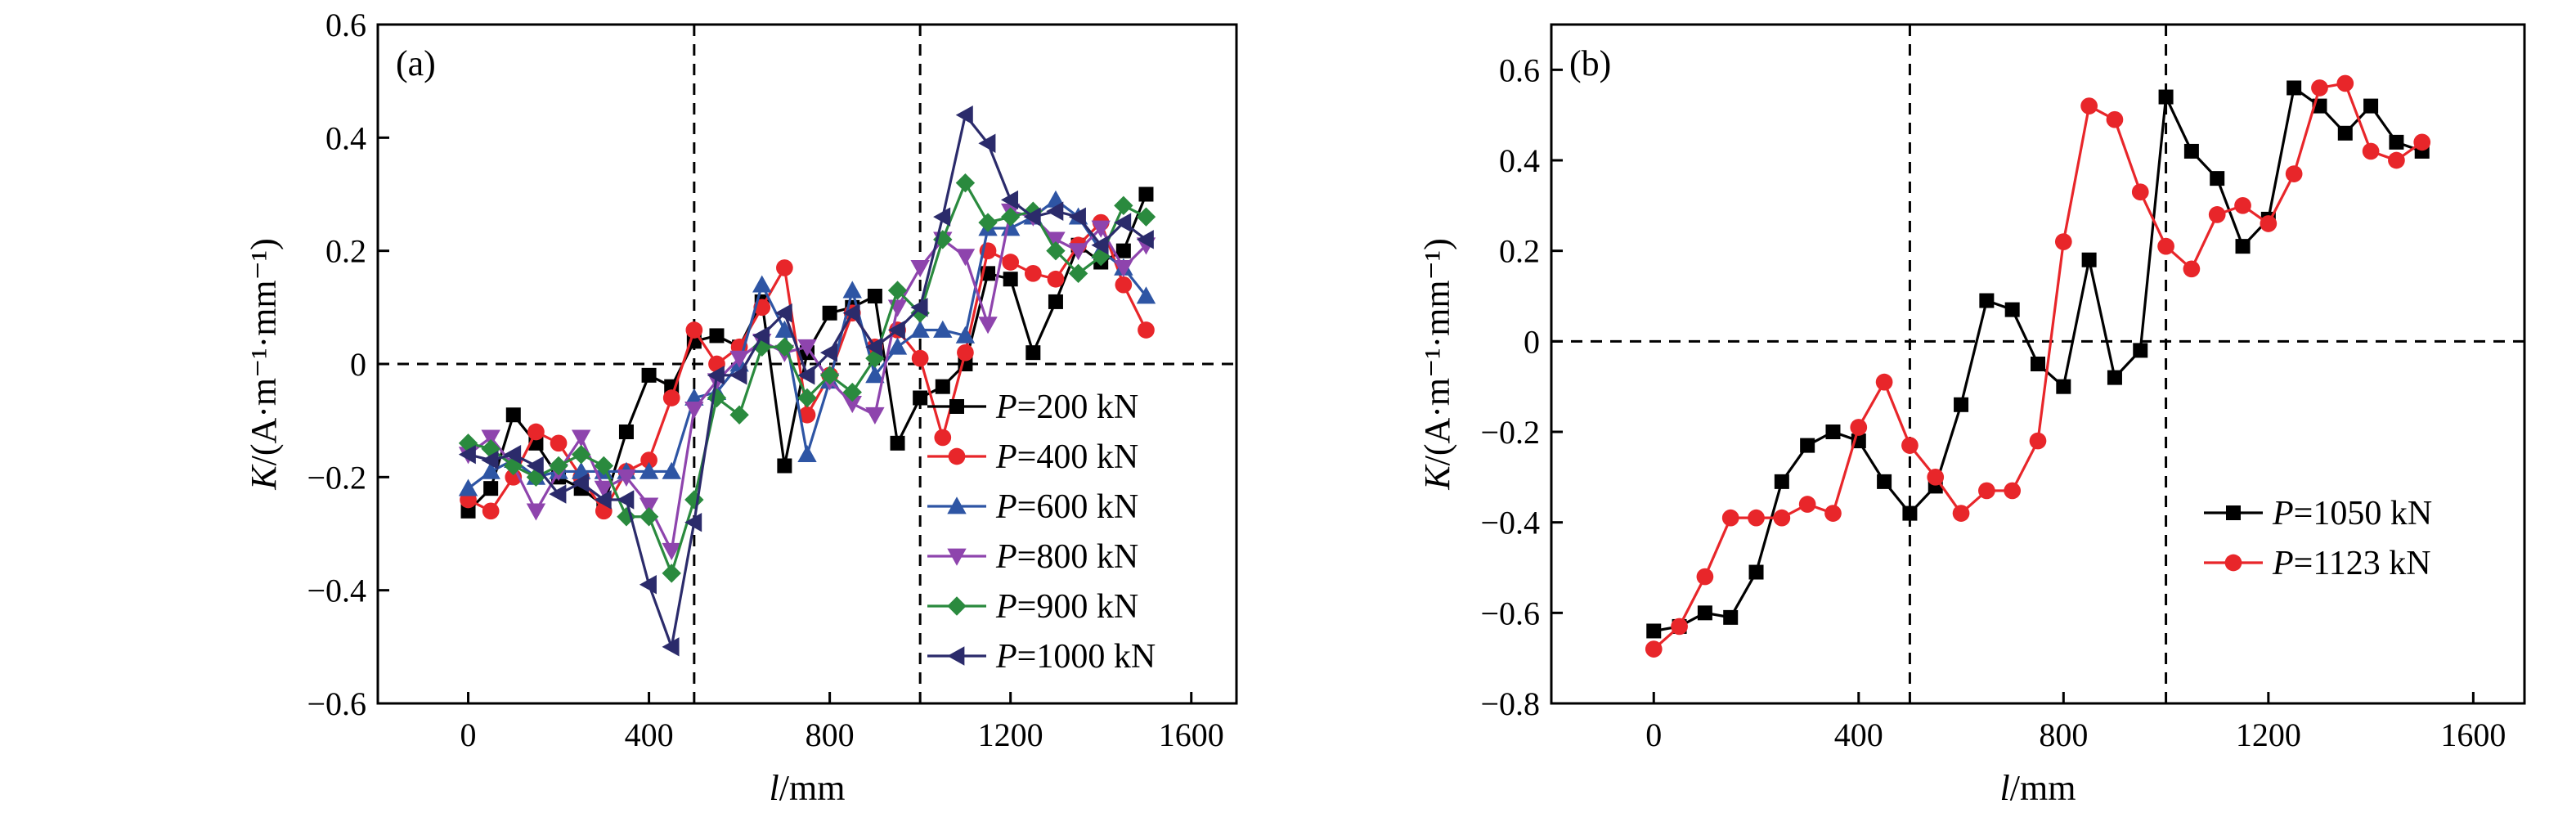 The image size is (2576, 813). I want to click on legend: P=1050 kN P=1123 kN, so click(2318, 538).